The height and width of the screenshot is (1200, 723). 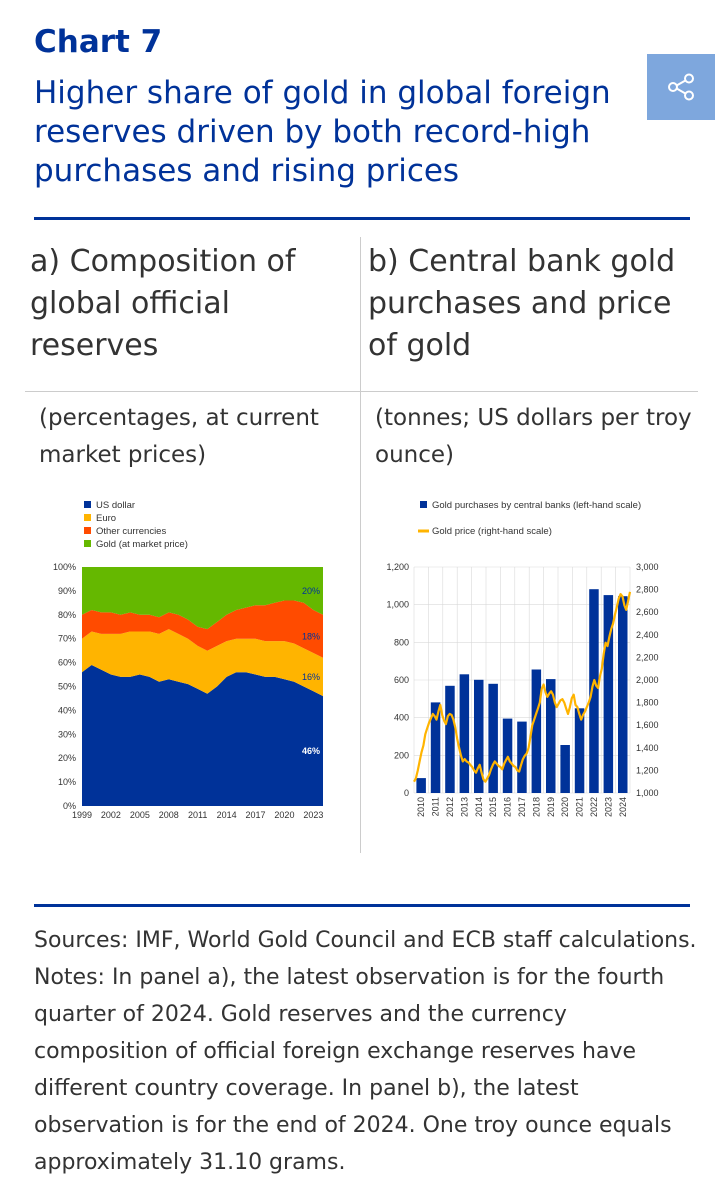 I want to click on end-label-0: 46%, so click(x=311, y=751).